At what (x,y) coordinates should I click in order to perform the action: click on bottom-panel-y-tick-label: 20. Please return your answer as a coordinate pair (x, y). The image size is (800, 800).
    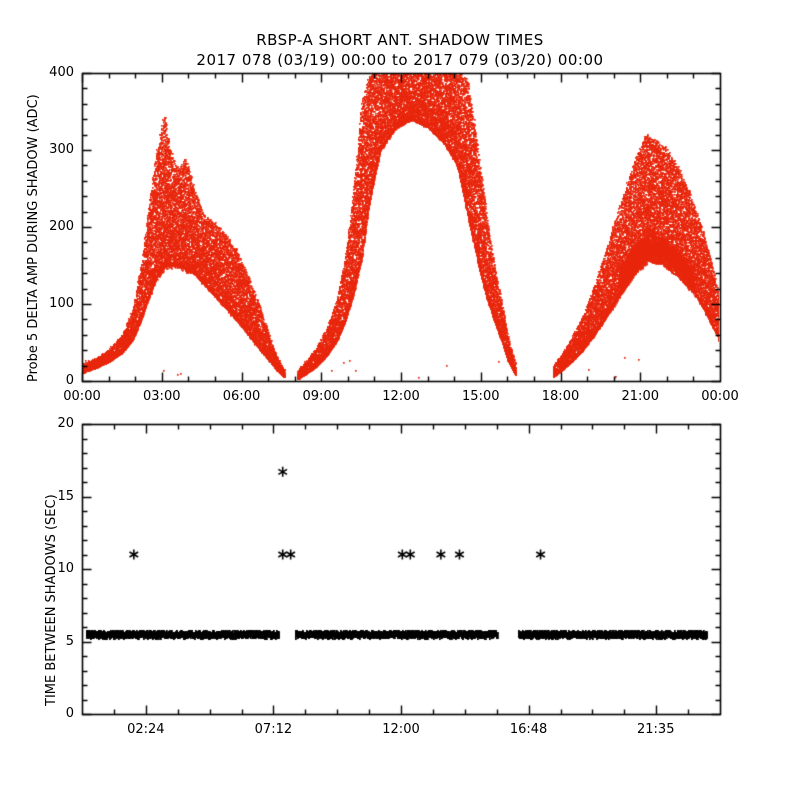
    Looking at the image, I should click on (65, 423).